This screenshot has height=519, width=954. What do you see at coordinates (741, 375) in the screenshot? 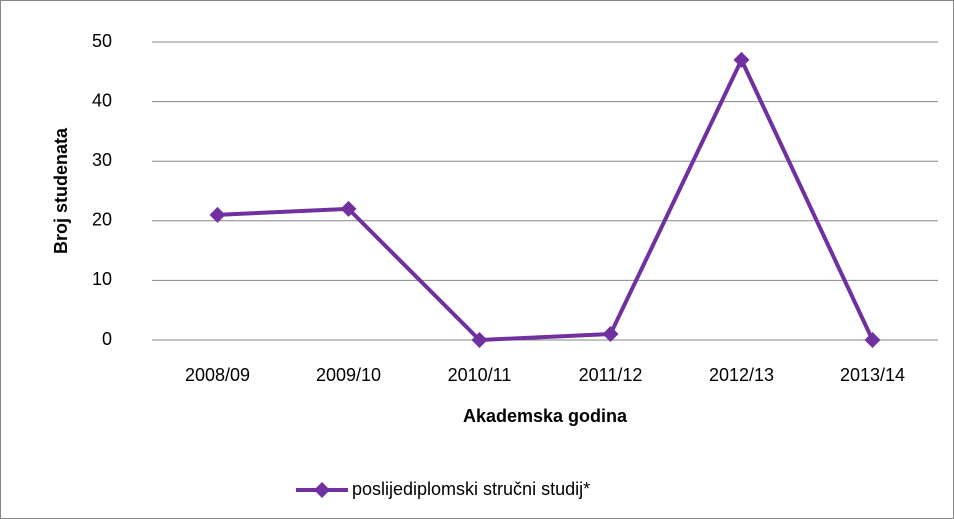
I see `x-tick-label: 2012/13` at bounding box center [741, 375].